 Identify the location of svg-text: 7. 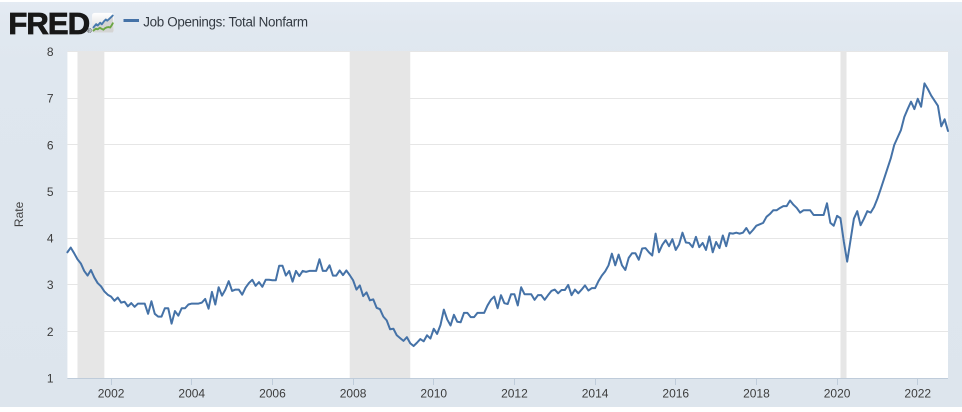
(50, 99).